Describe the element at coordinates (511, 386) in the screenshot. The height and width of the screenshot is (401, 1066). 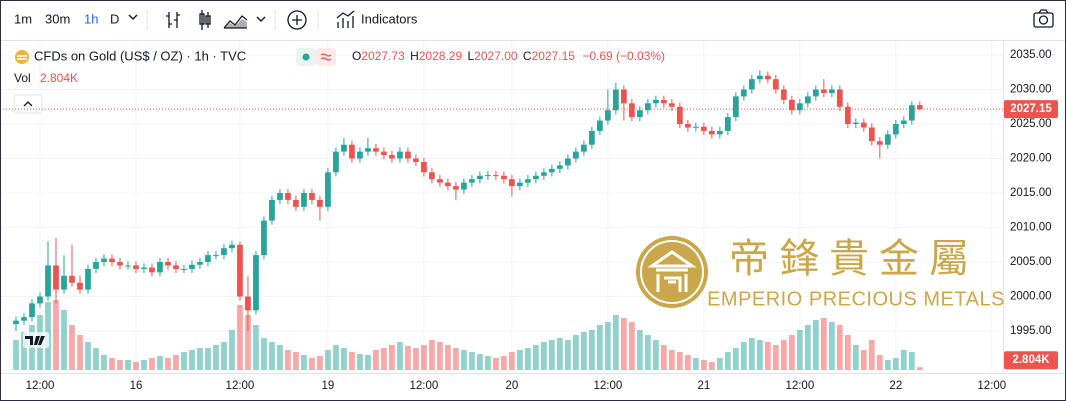
I see `x-tick-label: 20` at that location.